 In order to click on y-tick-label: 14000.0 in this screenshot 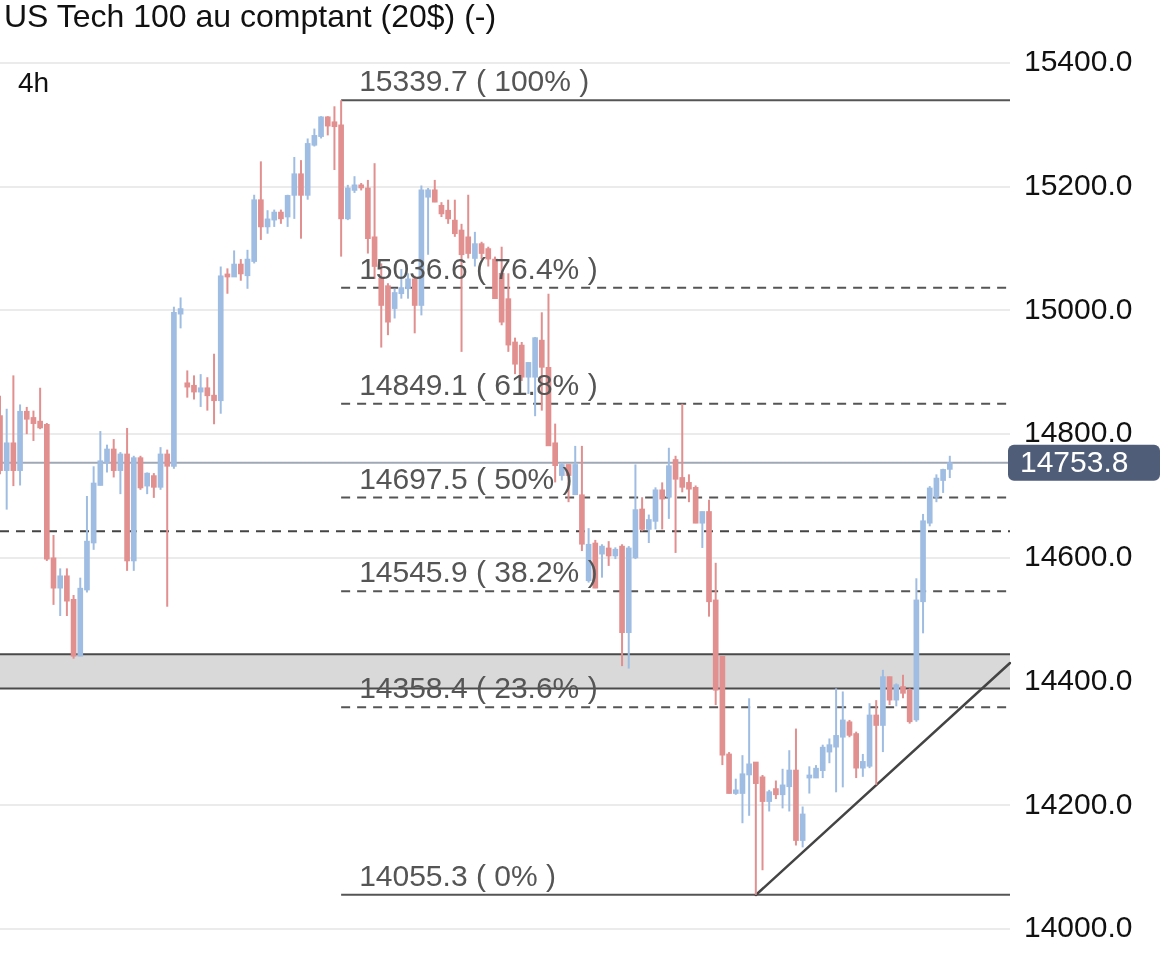, I will do `click(1078, 927)`.